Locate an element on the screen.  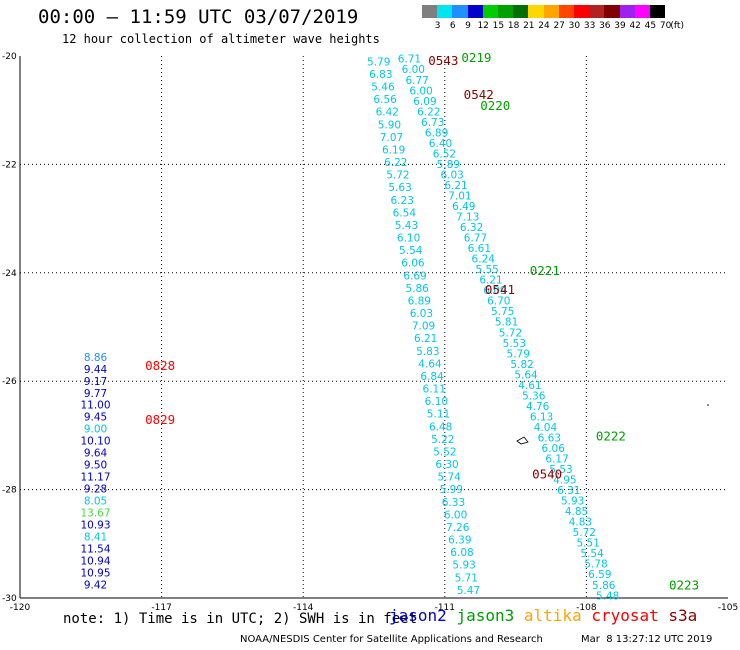
wave-height-value: 6.23 is located at coordinates (402, 201).